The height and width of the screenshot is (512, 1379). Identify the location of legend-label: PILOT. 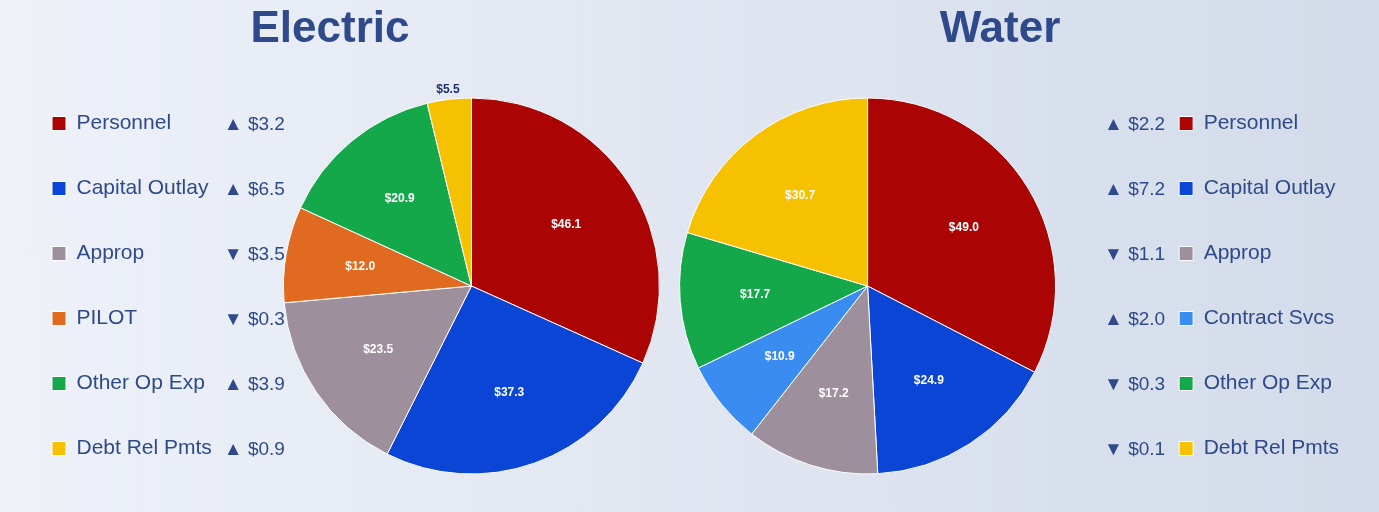
(107, 317).